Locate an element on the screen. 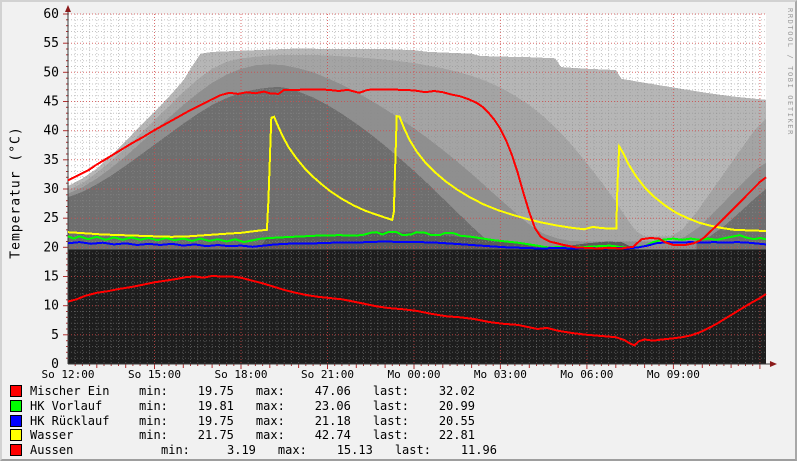 This screenshot has width=797, height=461. y-axis-title: Temperatur (°C) is located at coordinates (16, 192).